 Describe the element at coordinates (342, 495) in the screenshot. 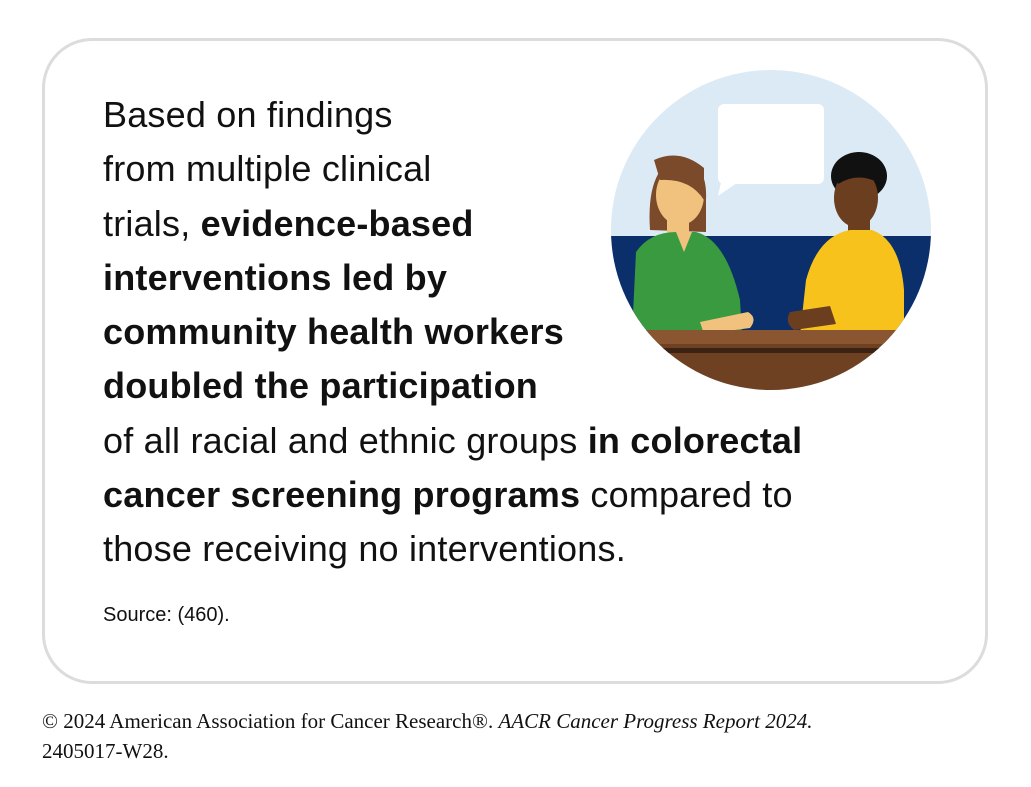

I see `text-segment: cancer screening programs` at that location.